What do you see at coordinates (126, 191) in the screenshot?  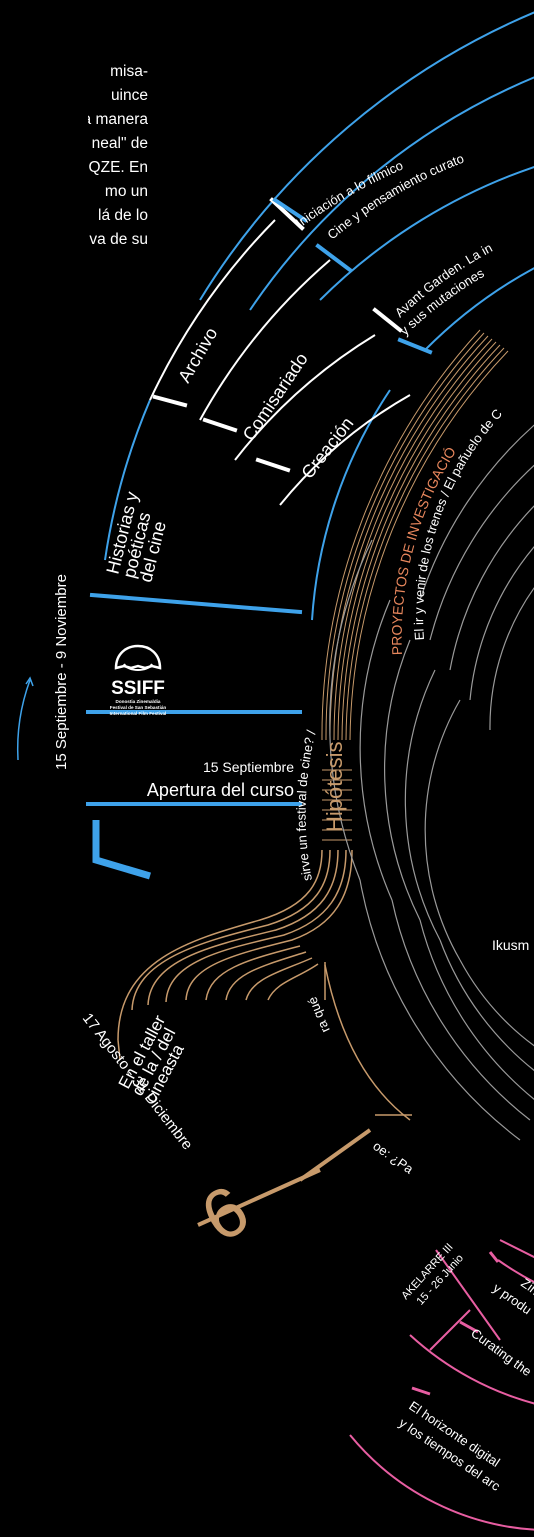 I see `intro-line: mo un` at bounding box center [126, 191].